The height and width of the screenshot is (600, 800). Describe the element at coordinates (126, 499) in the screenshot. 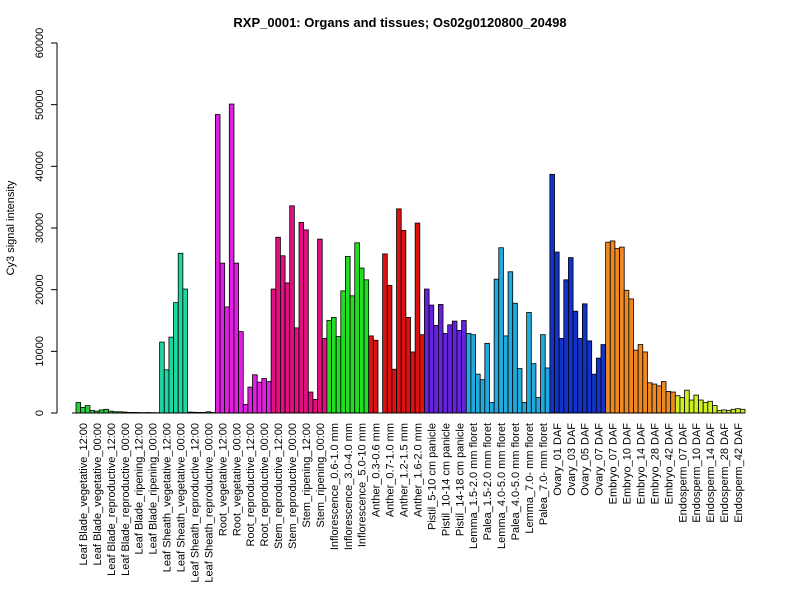

I see `x-tick-label: Leaf Blade_reproductive_00:00` at that location.